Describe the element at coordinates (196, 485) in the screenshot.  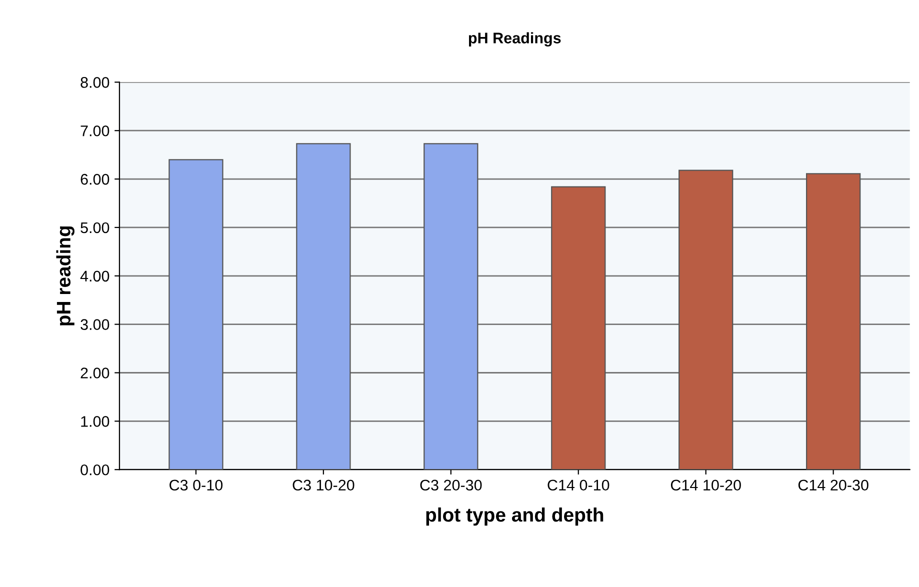
I see `x-tick-label: C3 0-10` at that location.